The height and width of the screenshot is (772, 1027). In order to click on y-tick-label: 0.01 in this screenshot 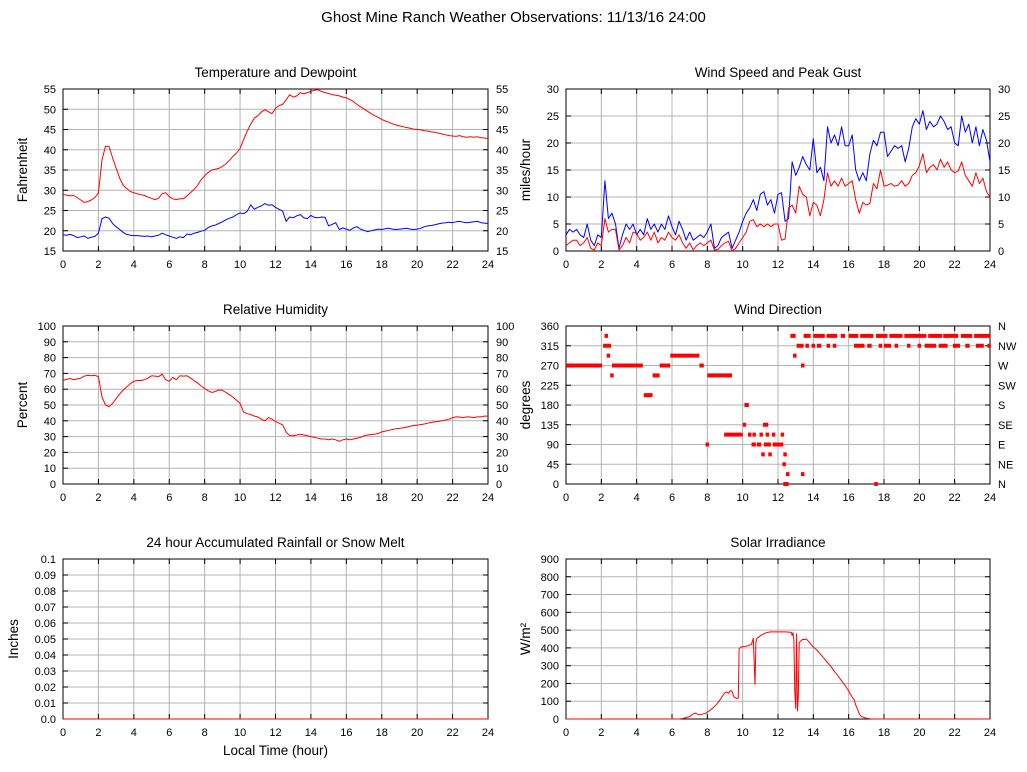, I will do `click(45, 704)`.